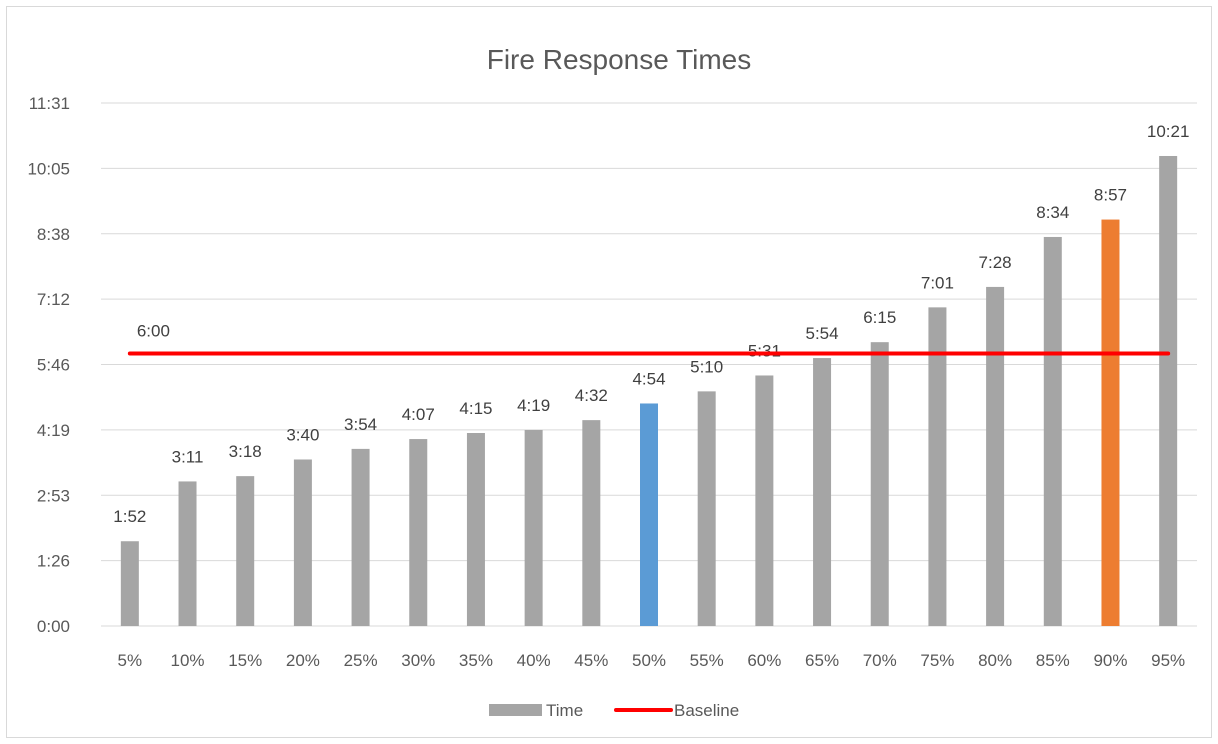  Describe the element at coordinates (53, 626) in the screenshot. I see `y-tick-label: 0:00` at that location.